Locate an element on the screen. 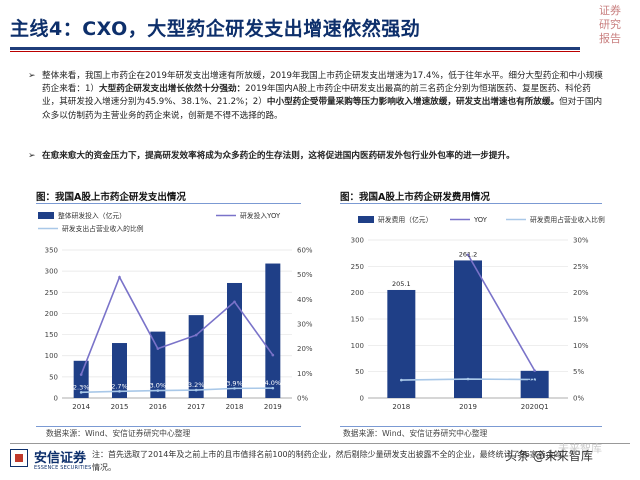 The image size is (640, 480). data-label: 261.2 is located at coordinates (468, 254).